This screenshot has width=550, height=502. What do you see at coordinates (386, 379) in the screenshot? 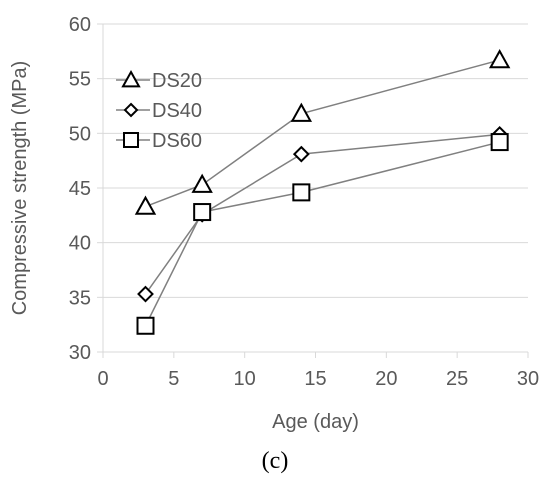
I see `x-tick-label: 20` at bounding box center [386, 379].